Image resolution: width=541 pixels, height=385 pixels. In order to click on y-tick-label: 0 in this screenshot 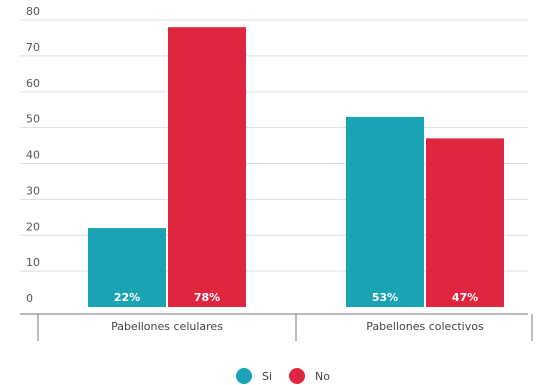, I will do `click(29, 298)`.